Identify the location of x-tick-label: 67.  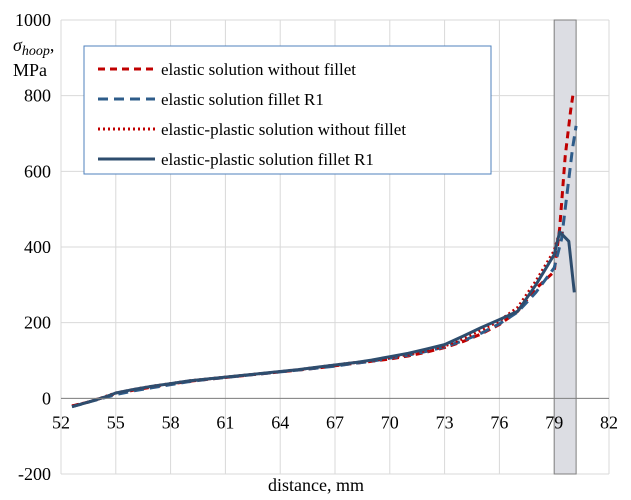
(335, 422).